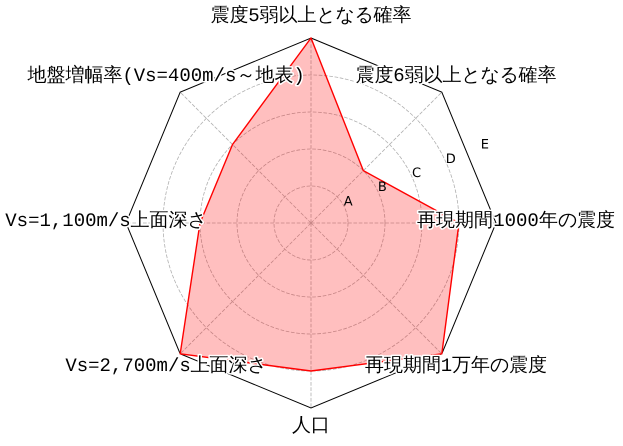 Image resolution: width=623 pixels, height=446 pixels. Describe the element at coordinates (311, 16) in the screenshot. I see `category-label: 震度5弱以上となる確率` at that location.